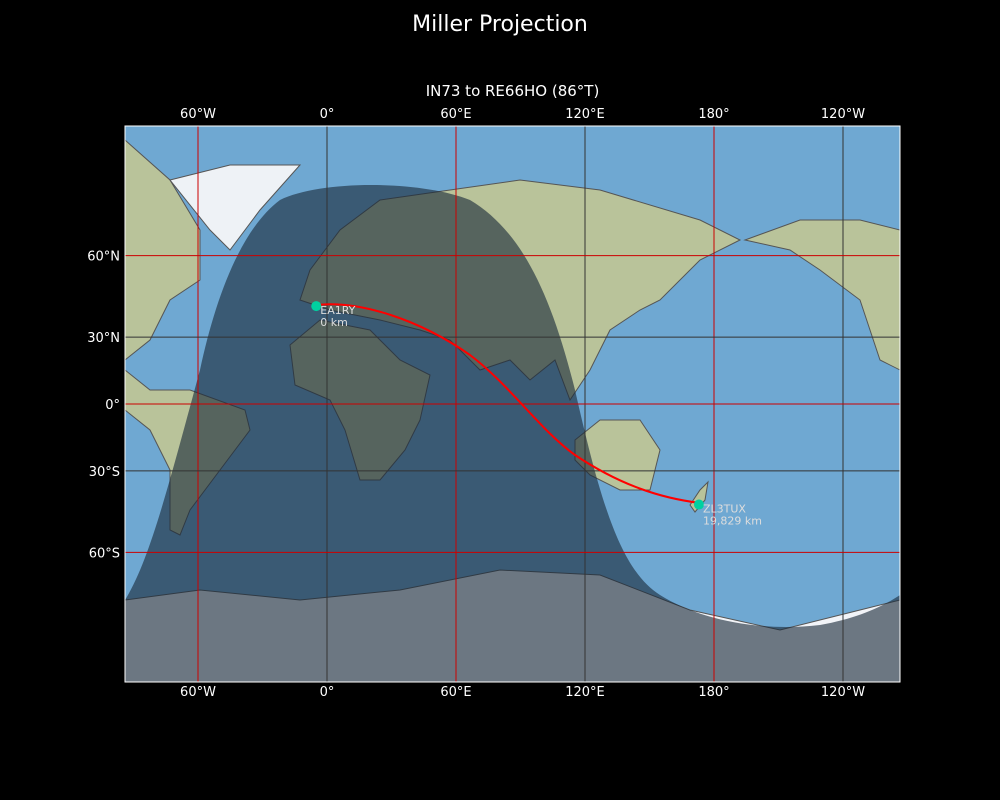  Describe the element at coordinates (103, 338) in the screenshot. I see `lat-tick: 30°N` at that location.